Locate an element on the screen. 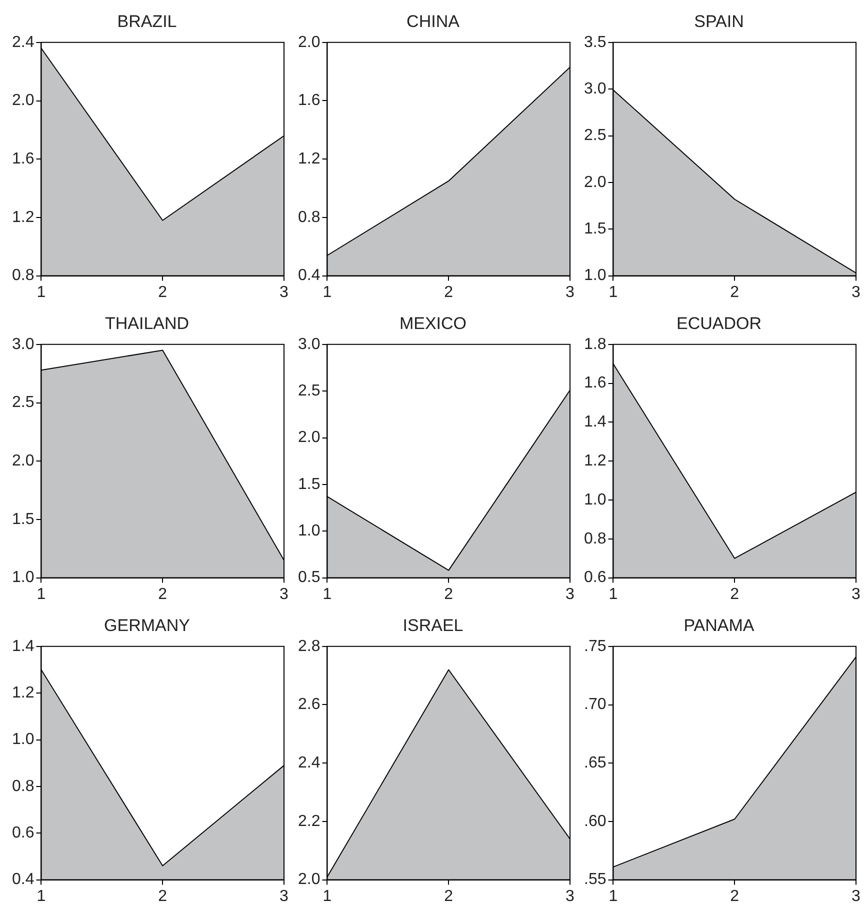 Image resolution: width=865 pixels, height=912 pixels. y-tick-label: 0.5 is located at coordinates (309, 577).